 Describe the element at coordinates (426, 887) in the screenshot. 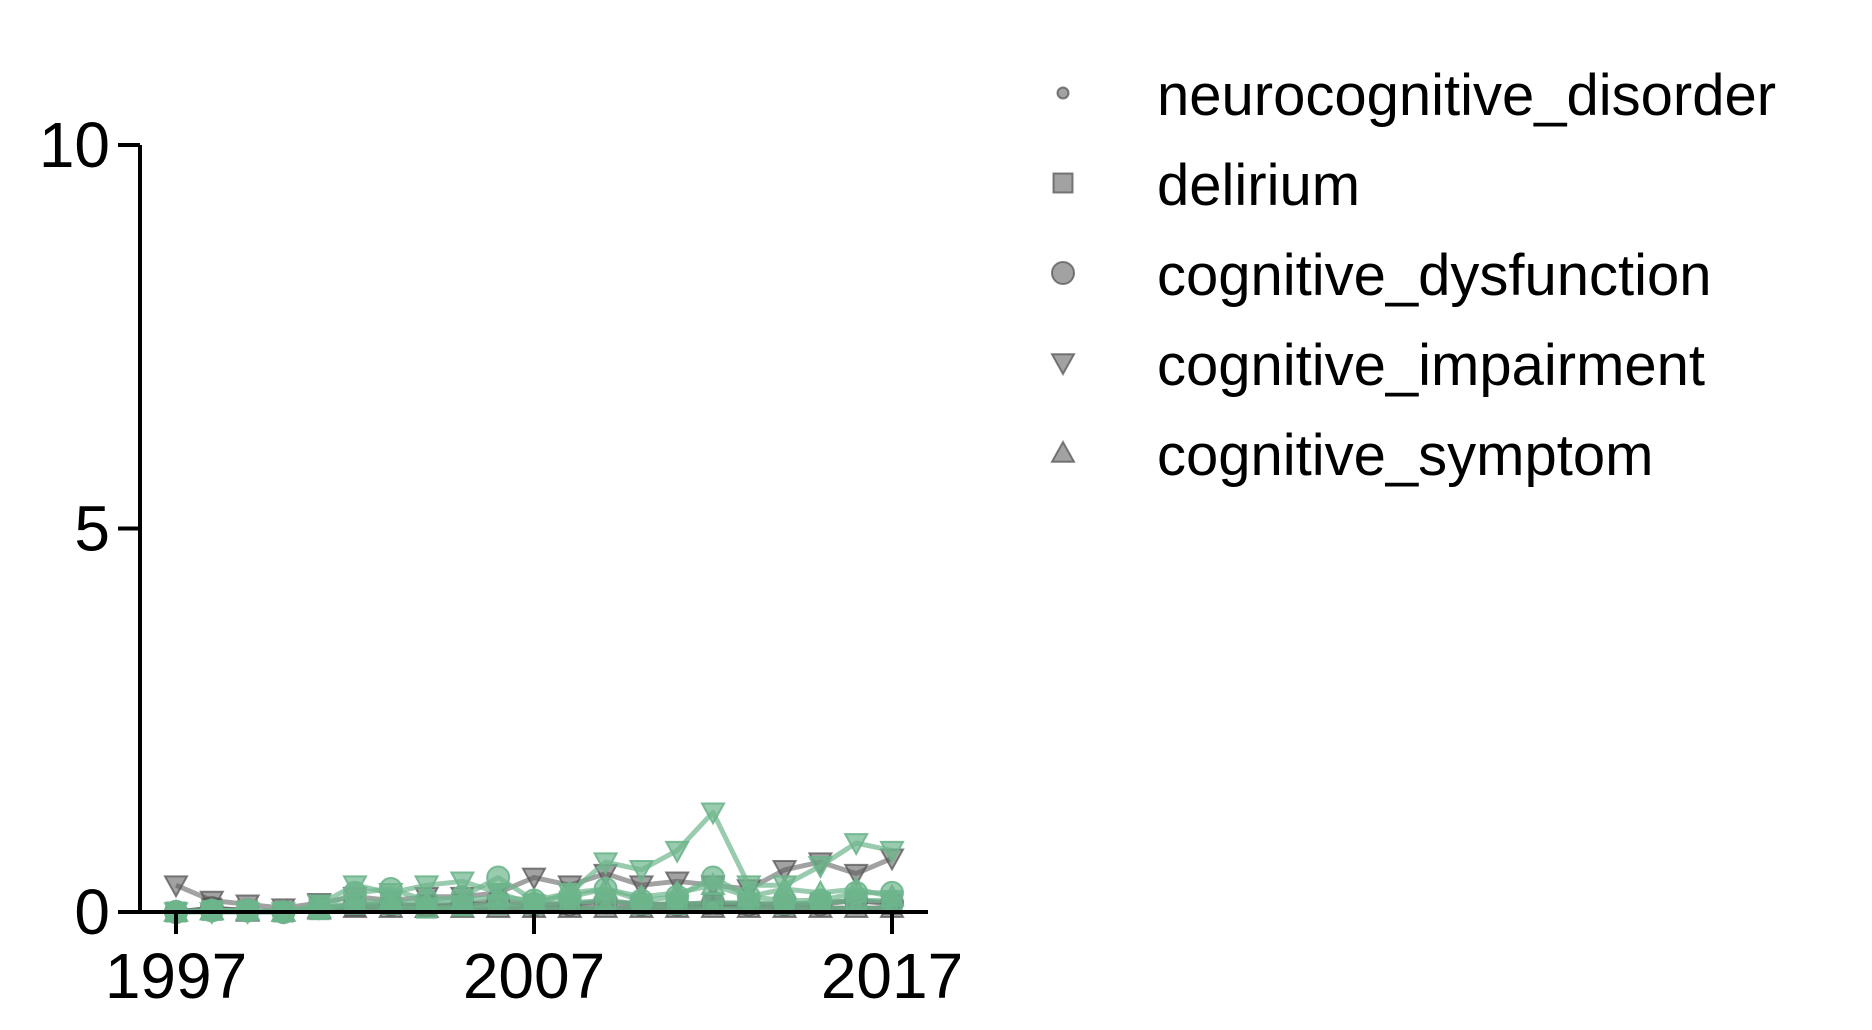

I see `data-point-green-triangle-down-2004` at that location.